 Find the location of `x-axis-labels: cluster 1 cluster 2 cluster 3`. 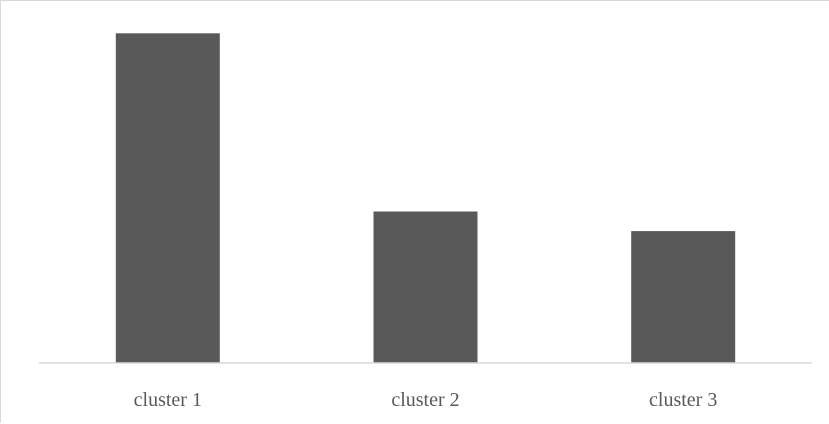

x-axis-labels: cluster 1 cluster 2 cluster 3 is located at coordinates (426, 400).